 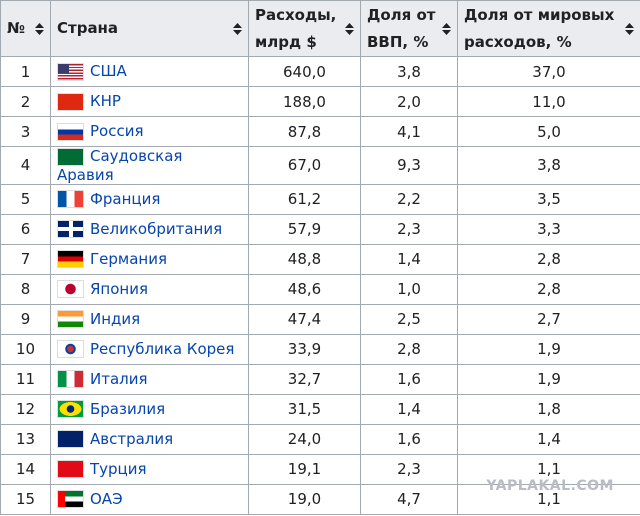 I want to click on table-row: 15 ОАЭ 19,0 4,7 1,1, so click(x=320, y=499).